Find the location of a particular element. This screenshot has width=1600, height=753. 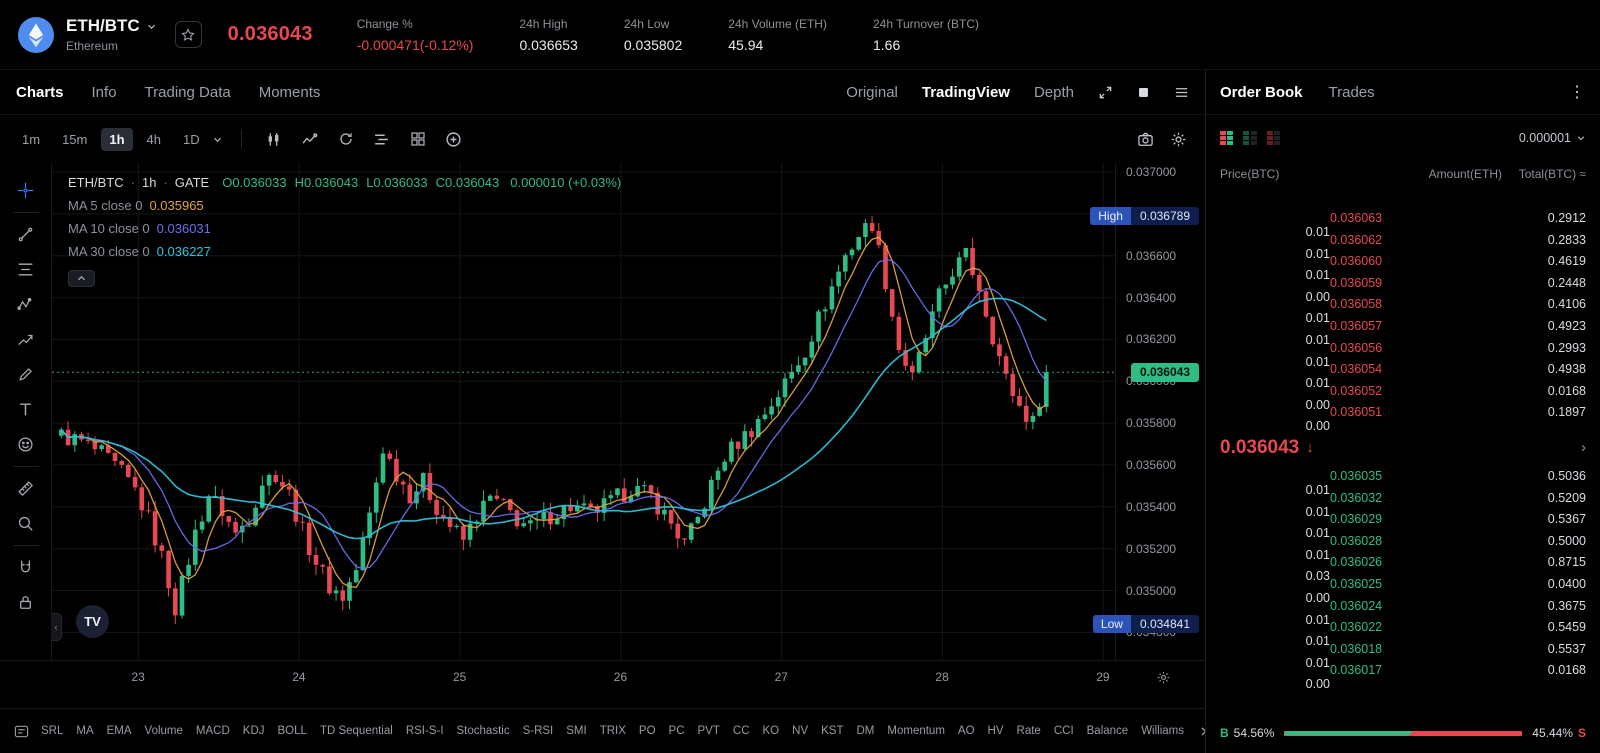

ruler-tool is located at coordinates (26, 488).